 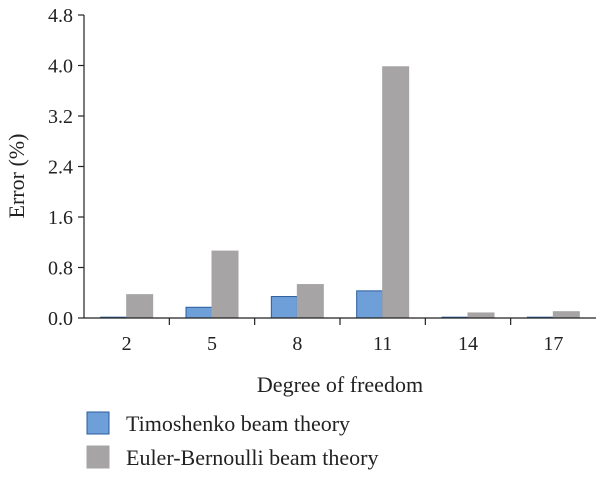 I want to click on y-tick-label: 3.2, so click(x=60, y=117).